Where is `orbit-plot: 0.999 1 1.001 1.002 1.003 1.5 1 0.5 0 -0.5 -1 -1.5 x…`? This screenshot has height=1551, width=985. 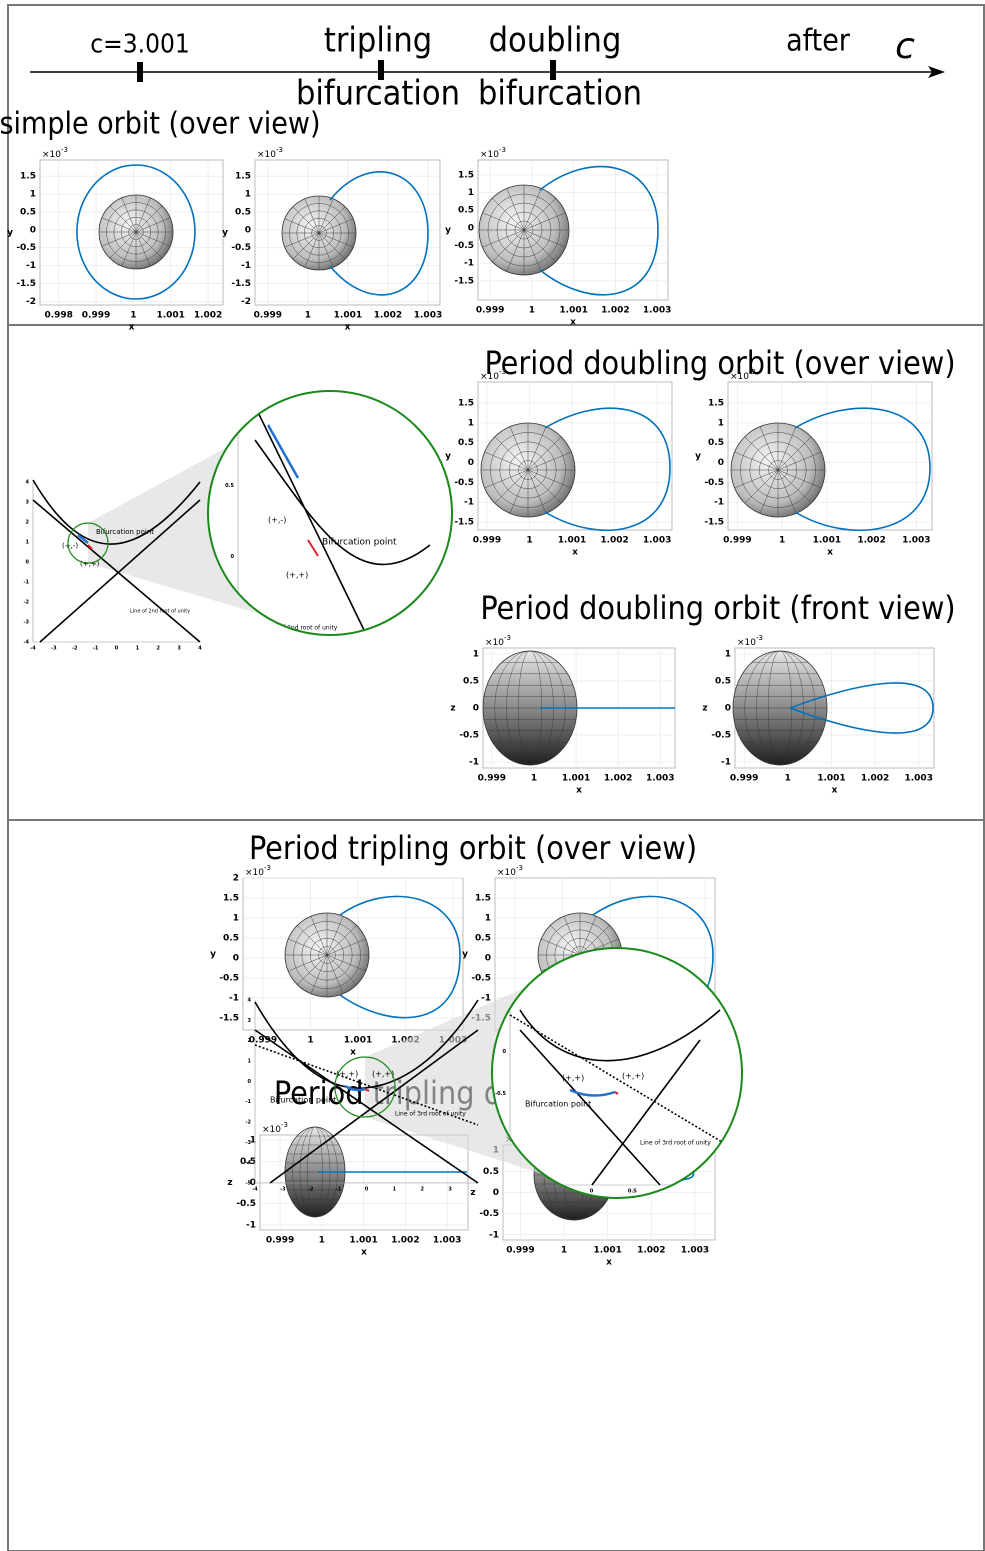 orbit-plot: 0.999 1 1.001 1.002 1.003 1.5 1 0.5 0 -0.5 -1 -1.5 x… is located at coordinates (558, 237).